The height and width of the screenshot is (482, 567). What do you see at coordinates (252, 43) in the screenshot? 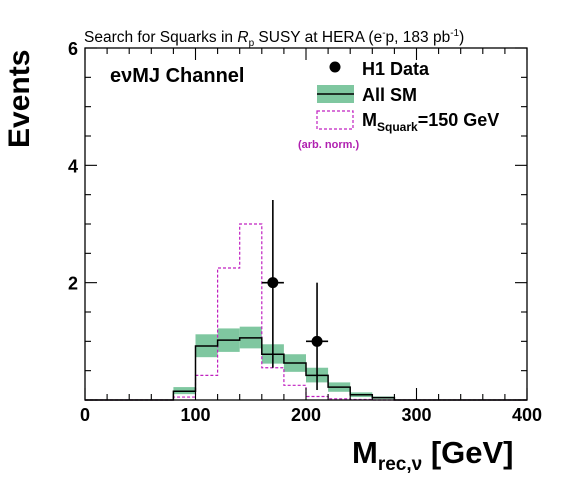
I see `title-rp-sub: p` at bounding box center [252, 43].